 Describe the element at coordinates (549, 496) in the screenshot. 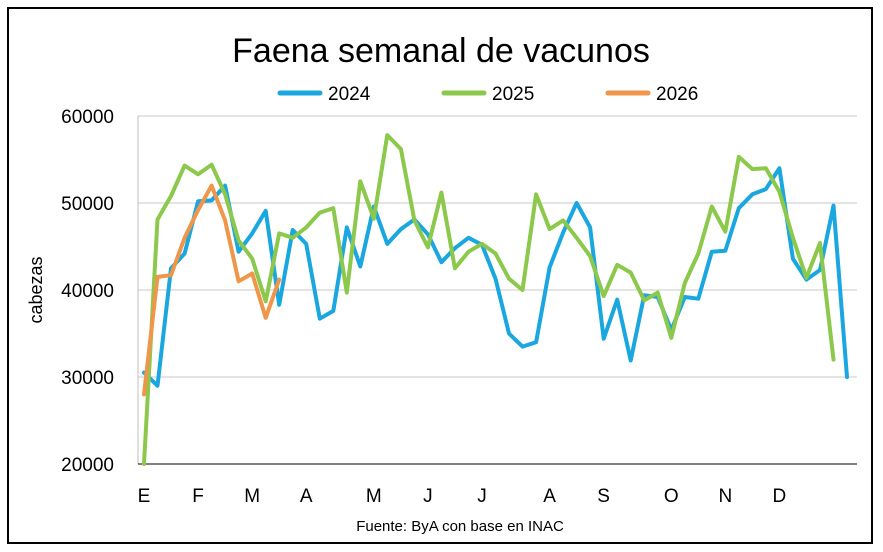

I see `x-tick-label-7: A` at that location.